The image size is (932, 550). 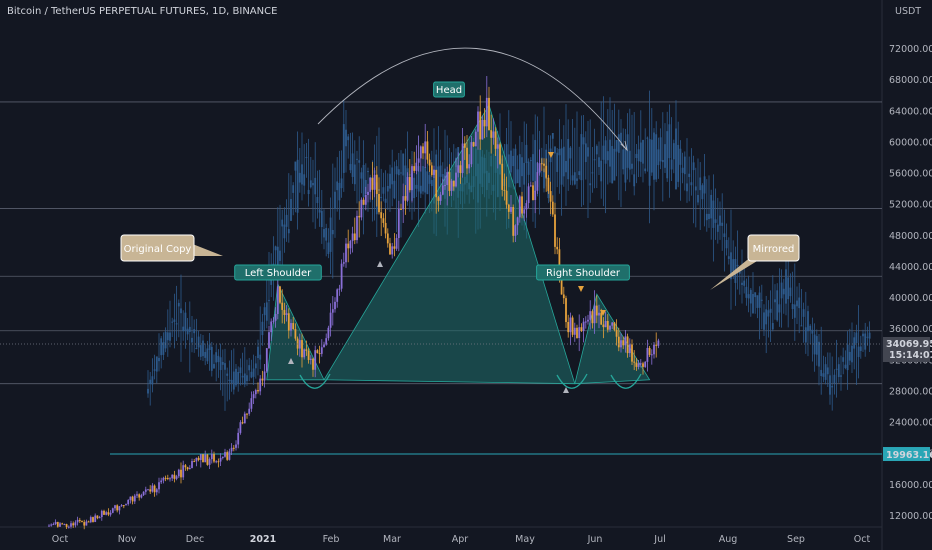 What do you see at coordinates (736, 273) in the screenshot?
I see `mirrored-callout-tail` at bounding box center [736, 273].